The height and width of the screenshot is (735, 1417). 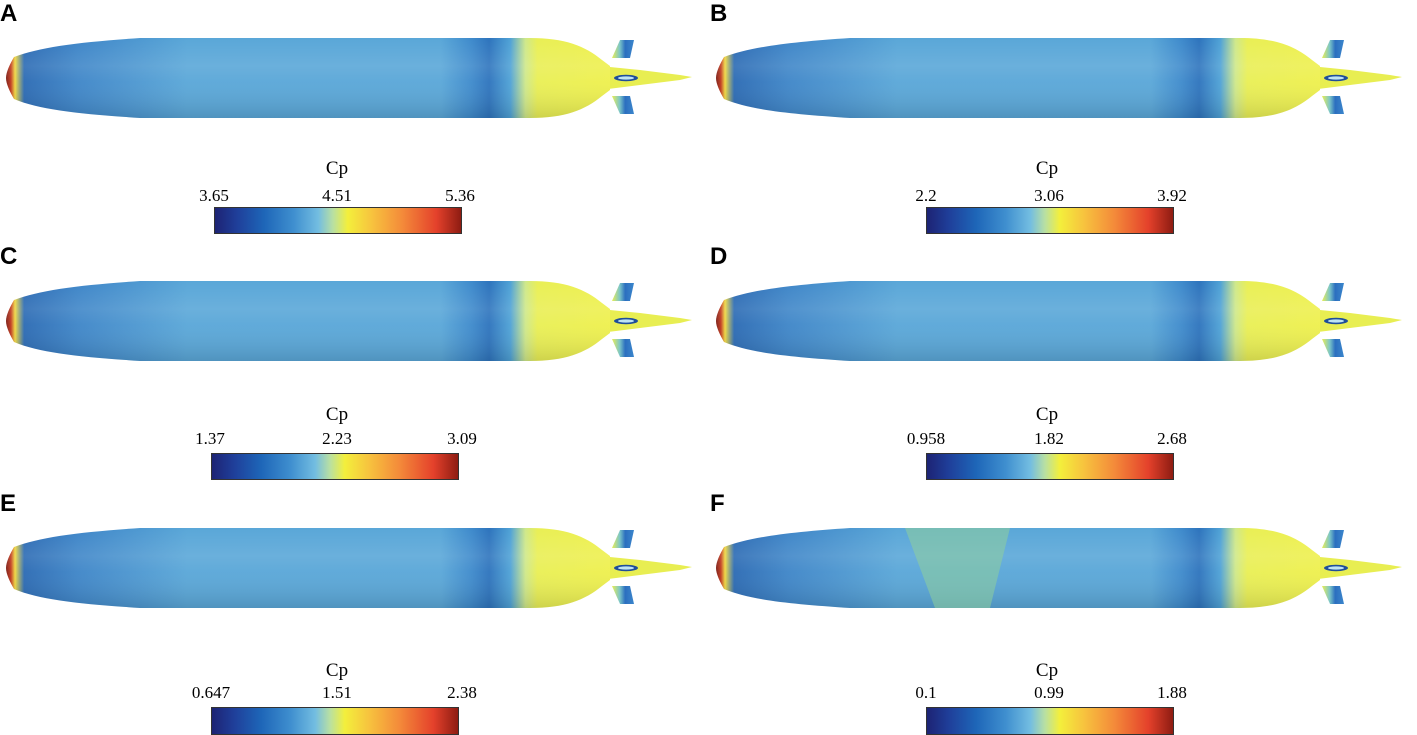 I want to click on panel-letter: F, so click(x=717, y=503).